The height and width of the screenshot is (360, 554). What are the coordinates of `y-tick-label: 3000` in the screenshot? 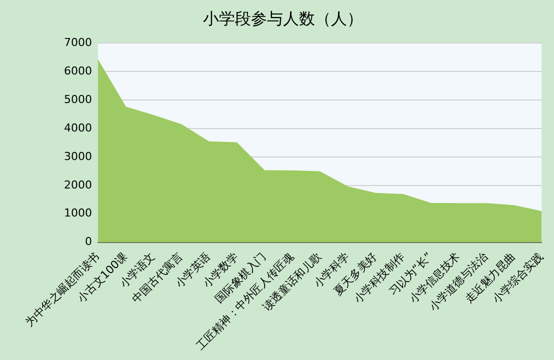 It's located at (78, 156).